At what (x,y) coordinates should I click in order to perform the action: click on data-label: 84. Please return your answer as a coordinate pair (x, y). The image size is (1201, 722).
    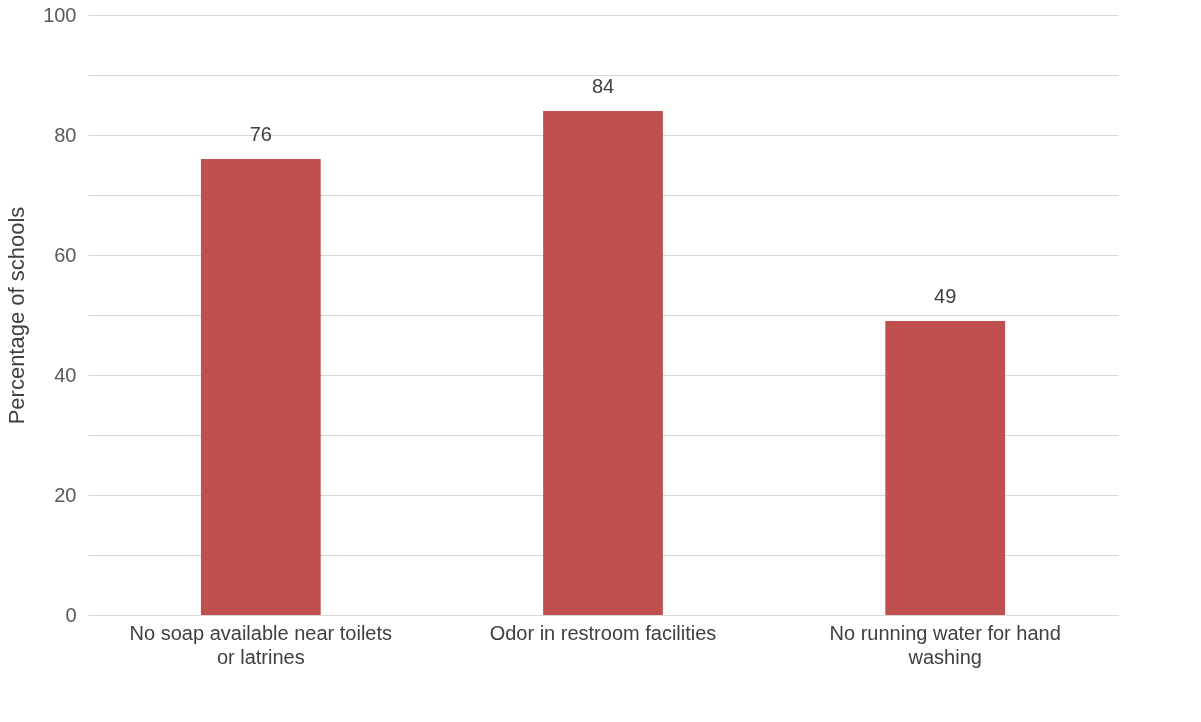
    Looking at the image, I should click on (603, 86).